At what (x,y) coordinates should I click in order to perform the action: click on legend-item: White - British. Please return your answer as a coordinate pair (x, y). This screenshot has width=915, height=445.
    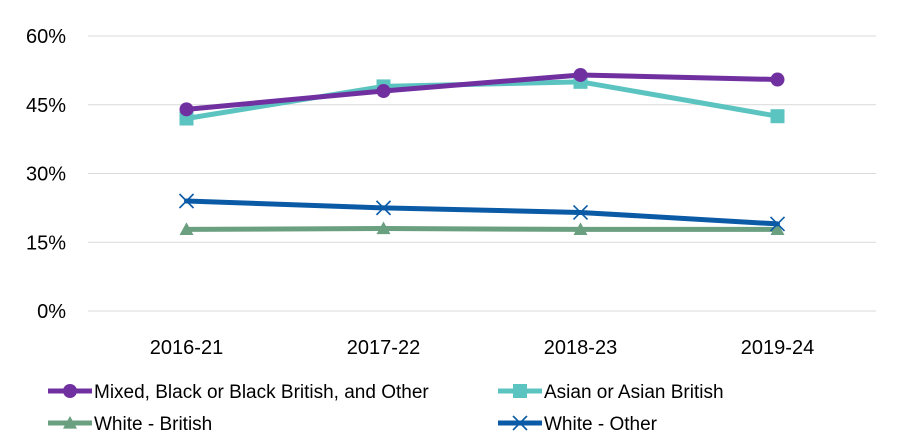
    Looking at the image, I should click on (130, 424).